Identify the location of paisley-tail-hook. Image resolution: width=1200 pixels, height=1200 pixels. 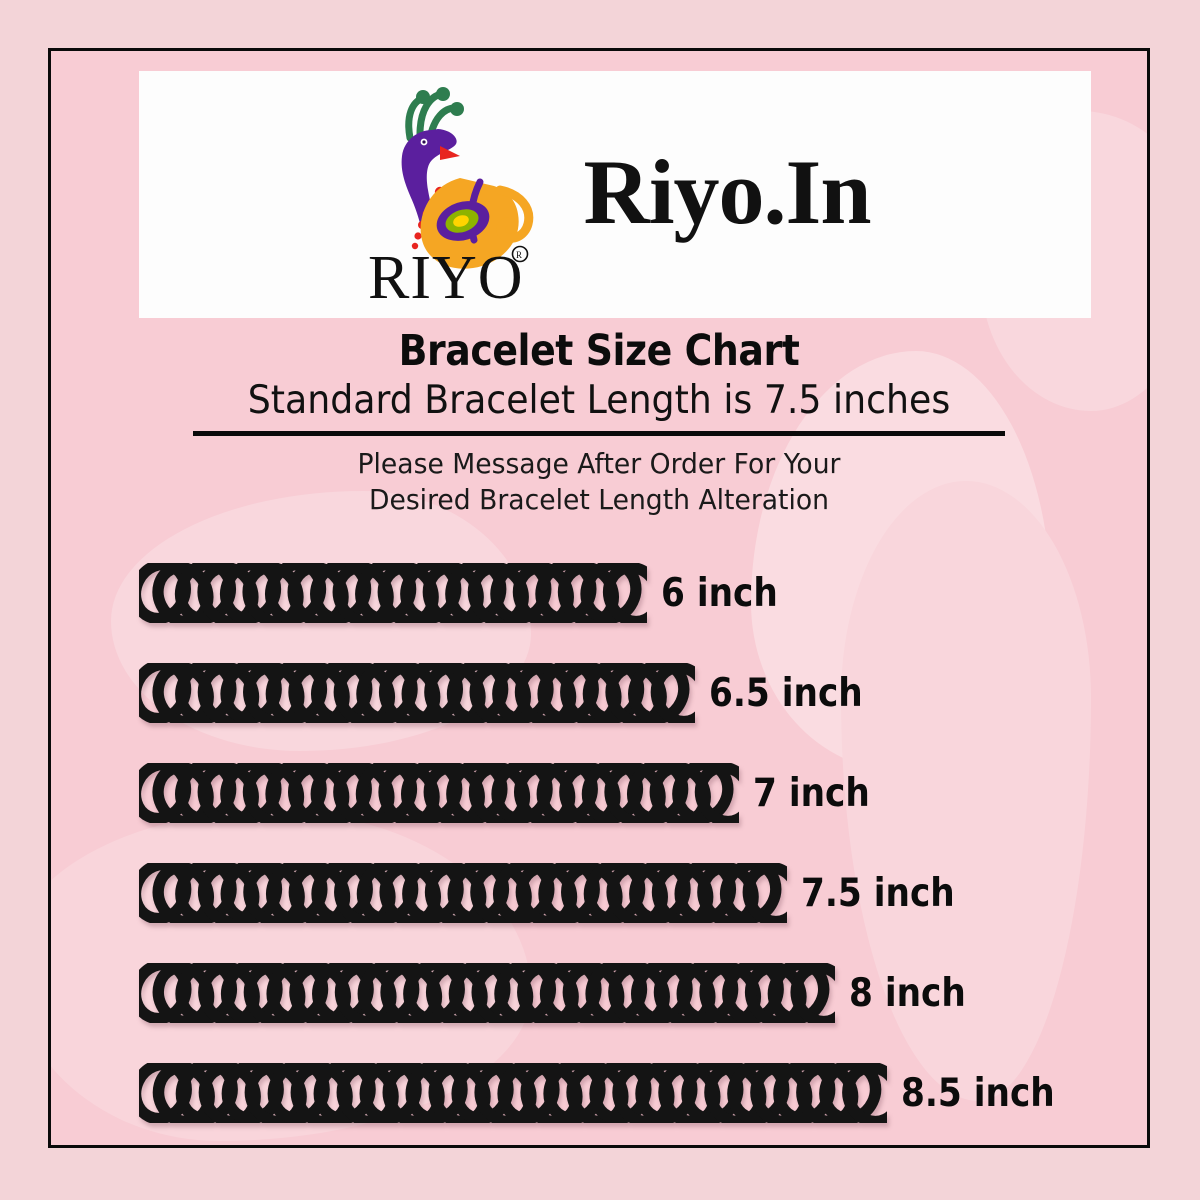
(514, 214).